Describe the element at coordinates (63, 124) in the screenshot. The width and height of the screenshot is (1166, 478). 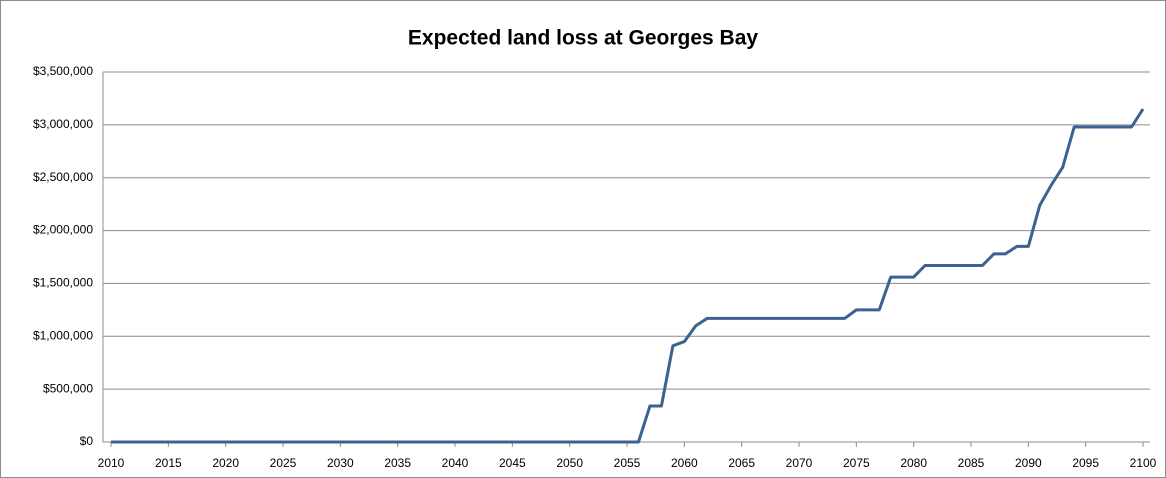
I see `y-tick-label: $3,000,000` at that location.